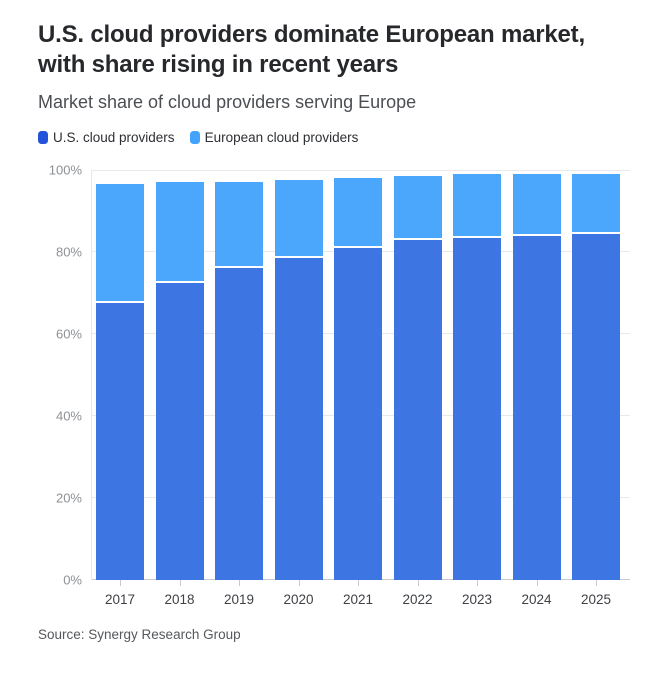  What do you see at coordinates (179, 599) in the screenshot?
I see `x-label-2018: 2018` at bounding box center [179, 599].